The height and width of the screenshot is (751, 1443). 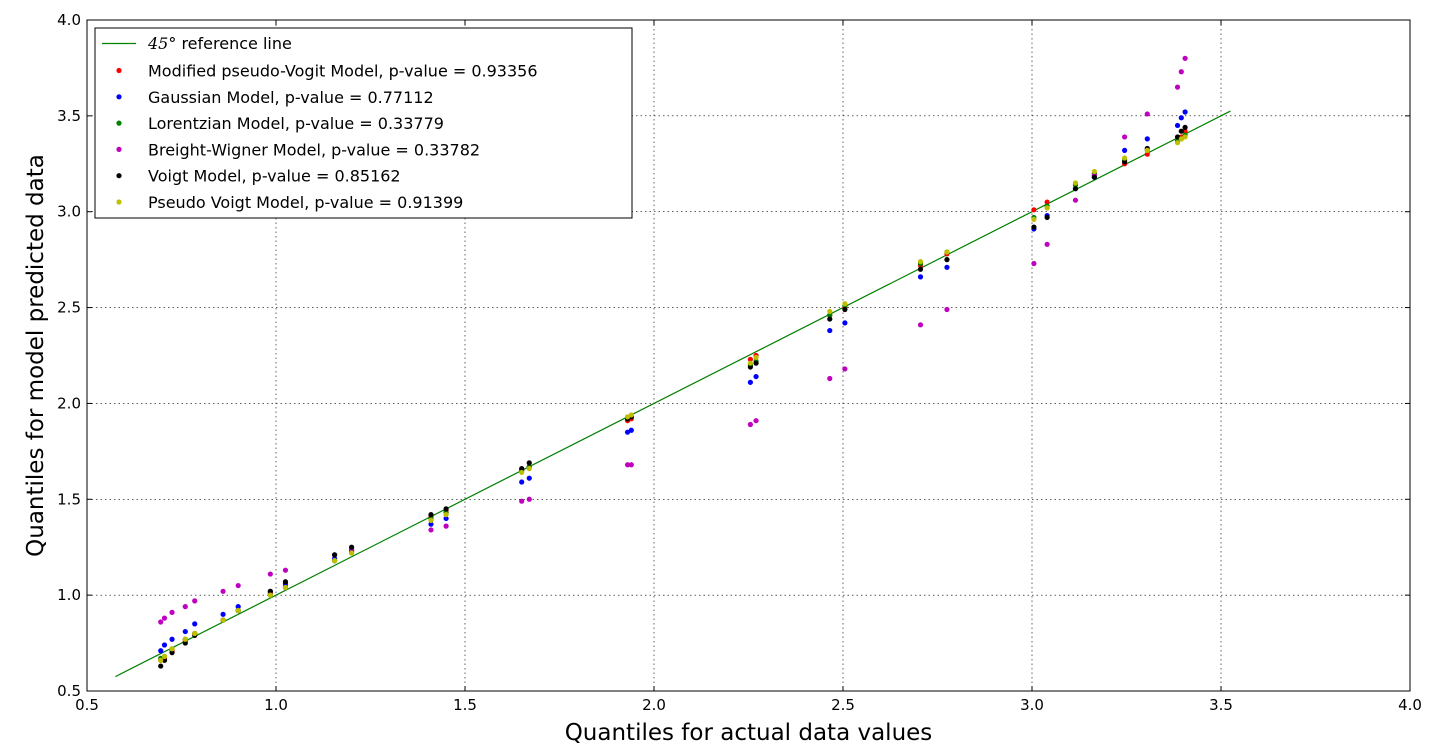 What do you see at coordinates (69, 116) in the screenshot?
I see `y-tick-label: 3.5` at bounding box center [69, 116].